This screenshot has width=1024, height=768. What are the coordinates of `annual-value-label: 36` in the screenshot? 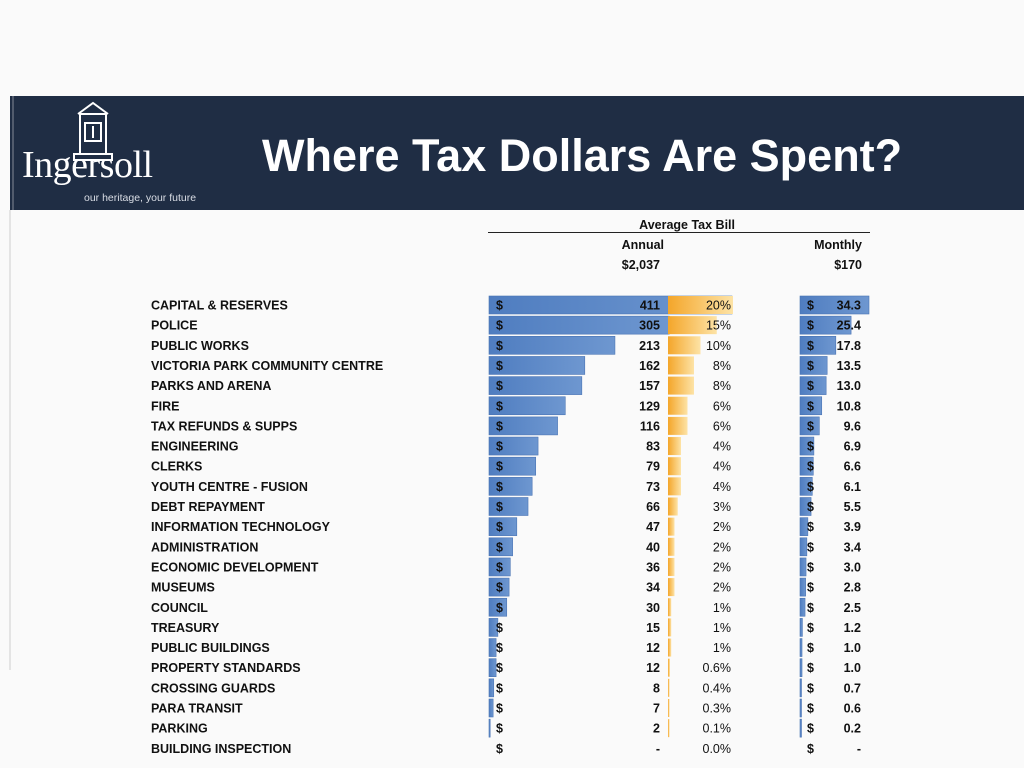 It's located at (653, 567).